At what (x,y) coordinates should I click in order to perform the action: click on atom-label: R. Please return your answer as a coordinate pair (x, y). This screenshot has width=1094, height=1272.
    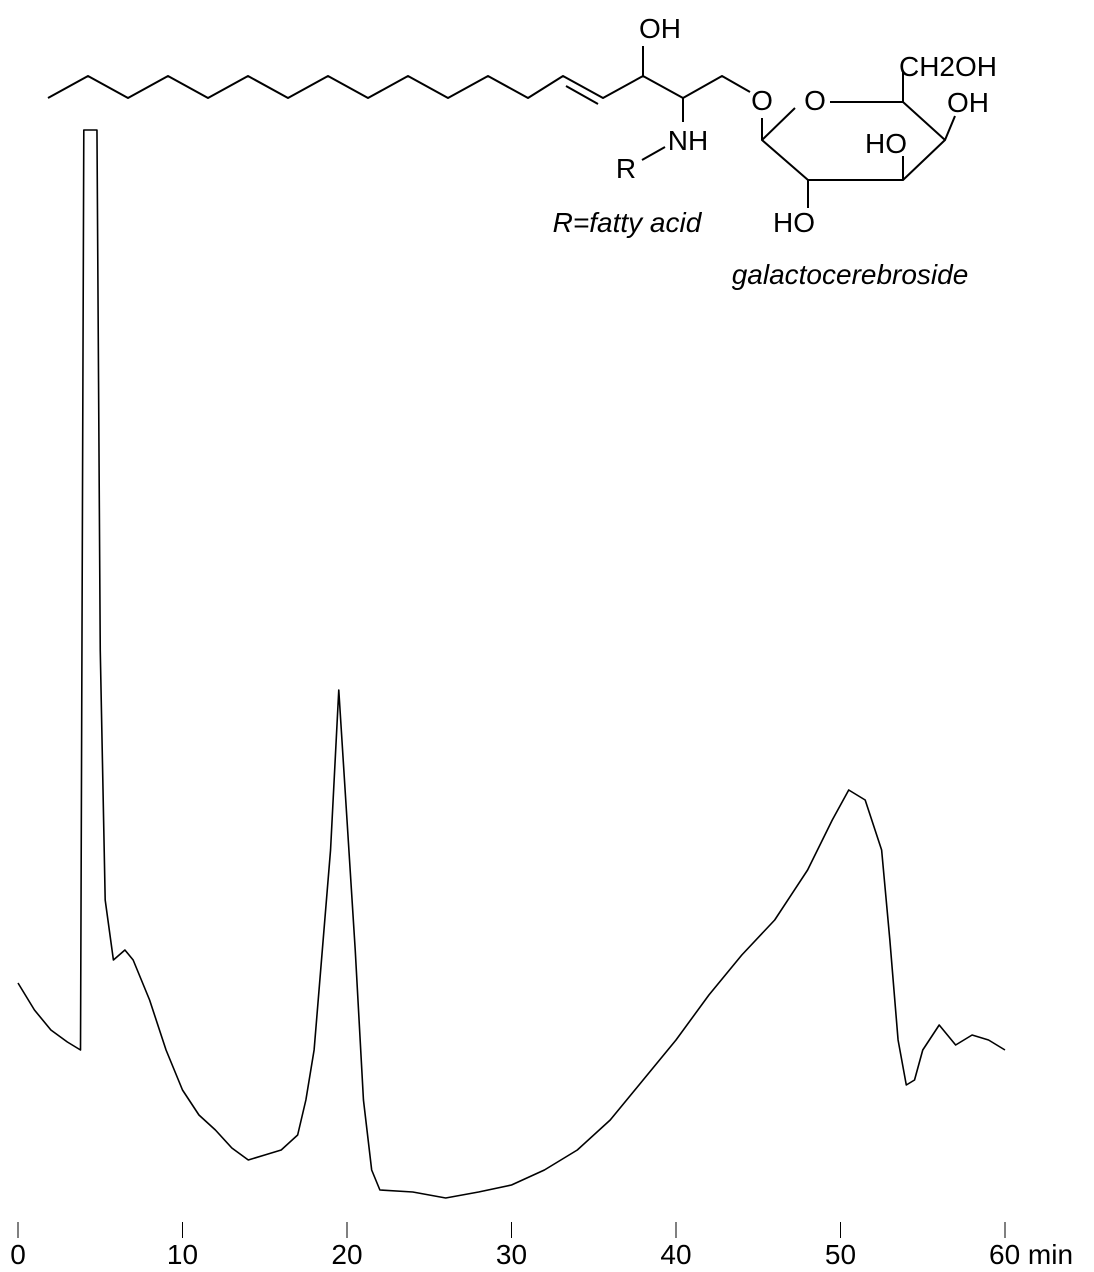
    Looking at the image, I should click on (626, 168).